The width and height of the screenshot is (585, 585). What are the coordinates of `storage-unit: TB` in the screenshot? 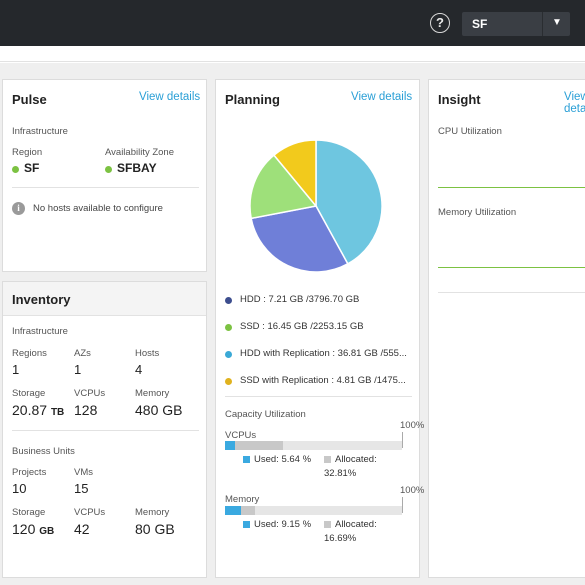 It's located at (57, 412).